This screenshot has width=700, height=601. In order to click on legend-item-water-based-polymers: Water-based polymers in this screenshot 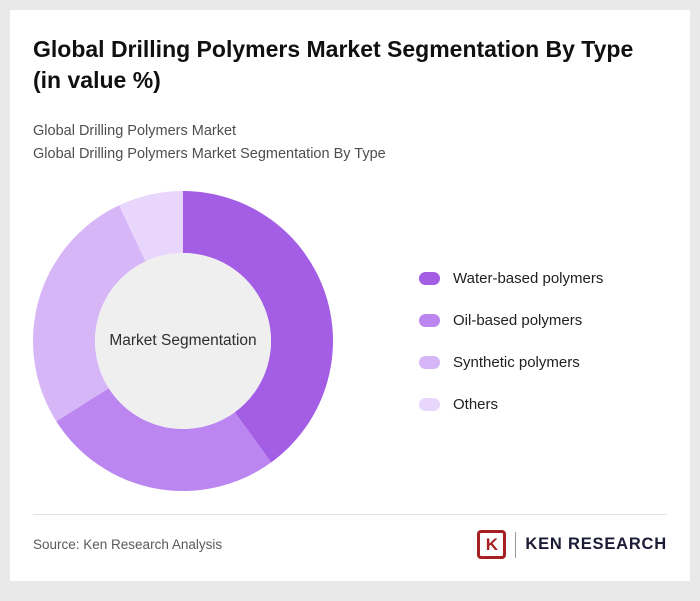, I will do `click(511, 278)`.